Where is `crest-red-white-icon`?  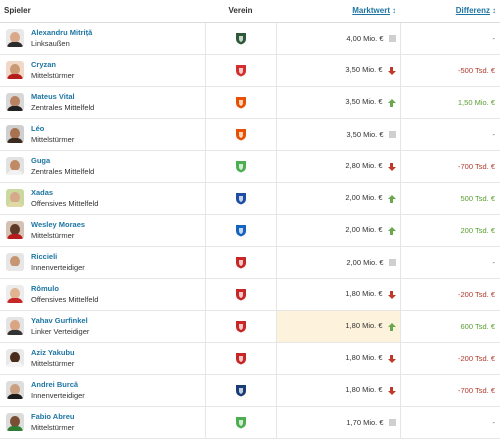 crest-red-white-icon is located at coordinates (241, 70).